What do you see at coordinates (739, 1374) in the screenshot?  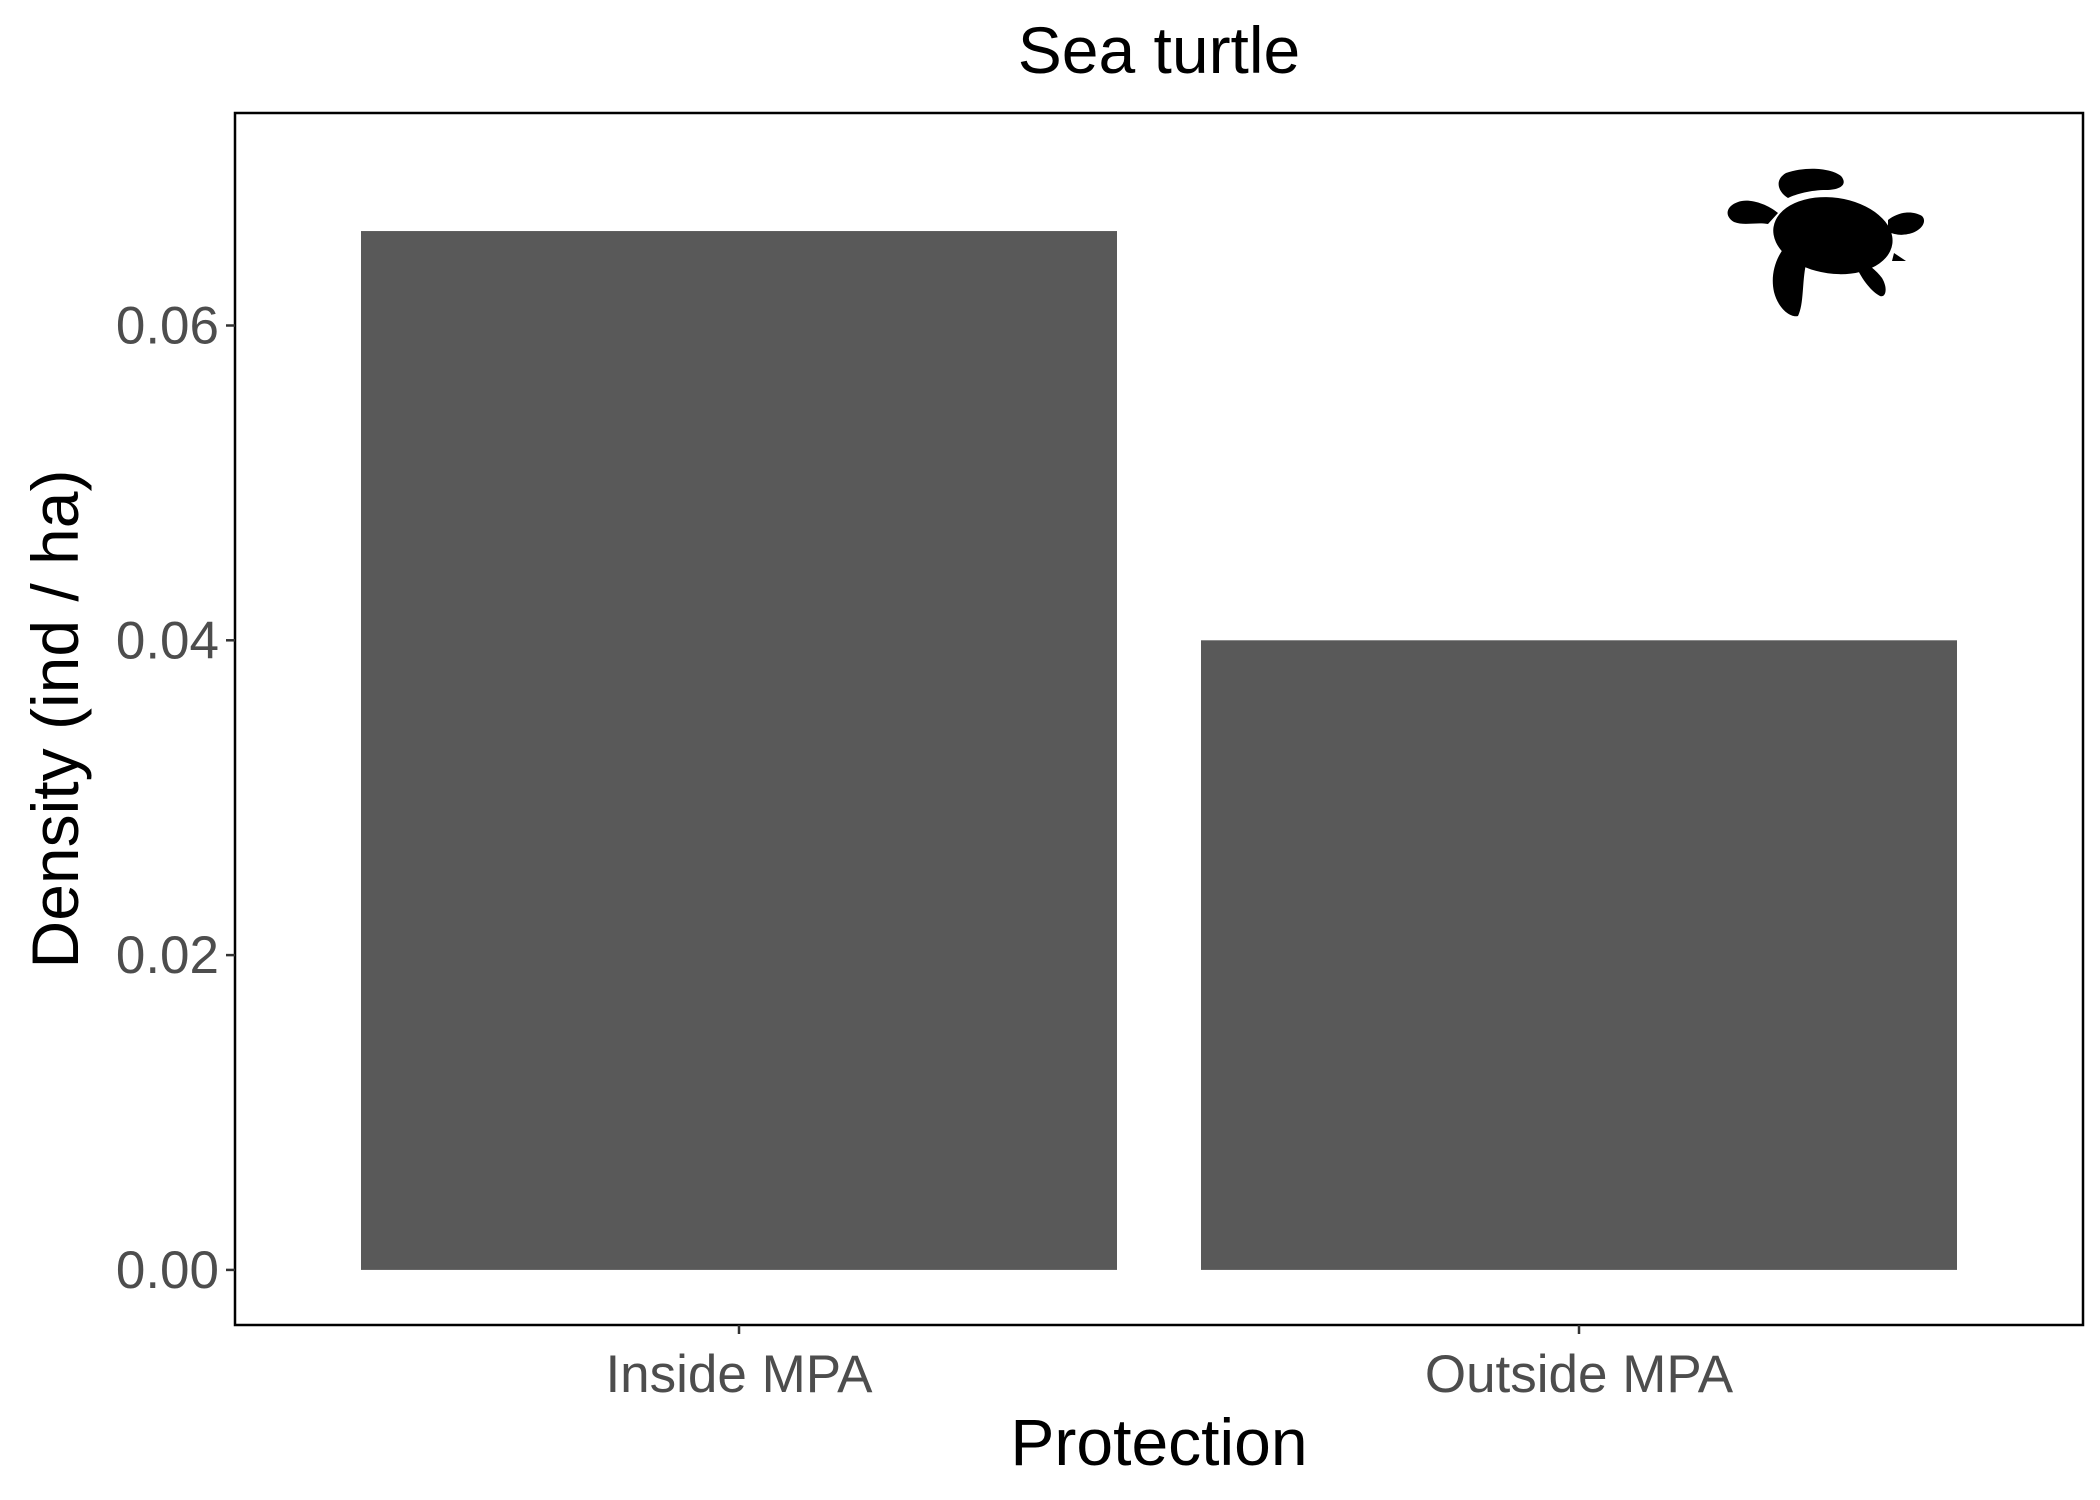 I see `x-tick-label: Inside MPA` at bounding box center [739, 1374].